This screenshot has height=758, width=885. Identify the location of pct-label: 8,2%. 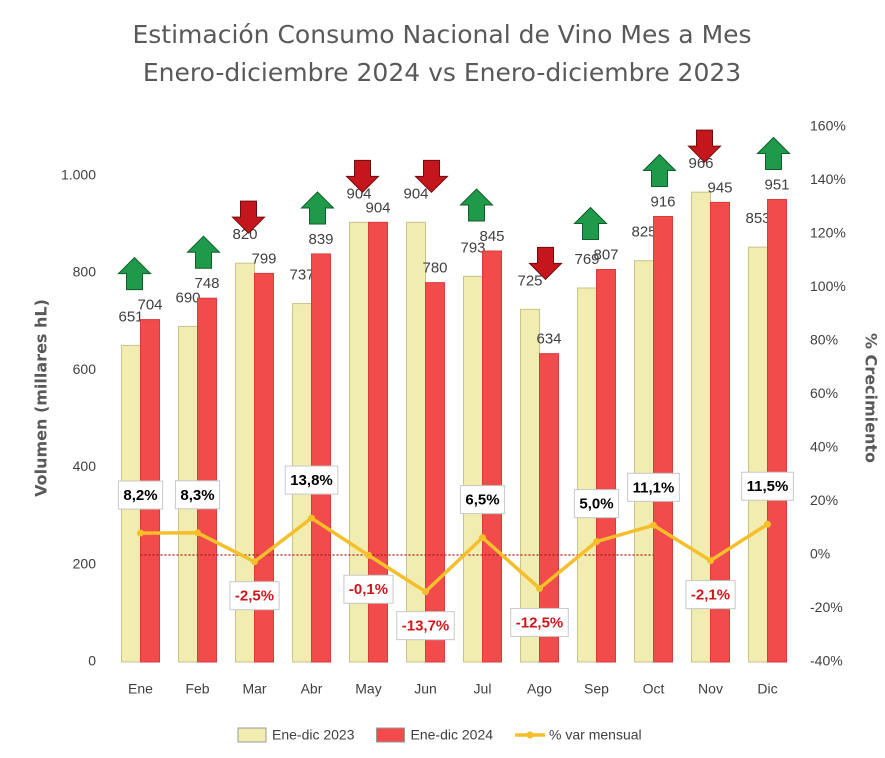
(140, 495).